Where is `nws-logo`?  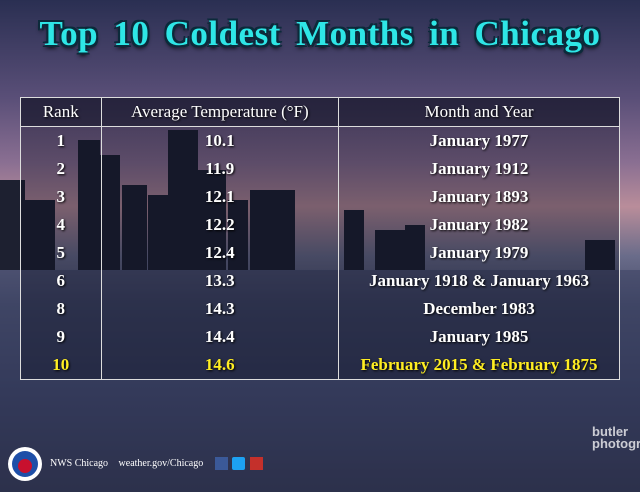 nws-logo is located at coordinates (25, 464).